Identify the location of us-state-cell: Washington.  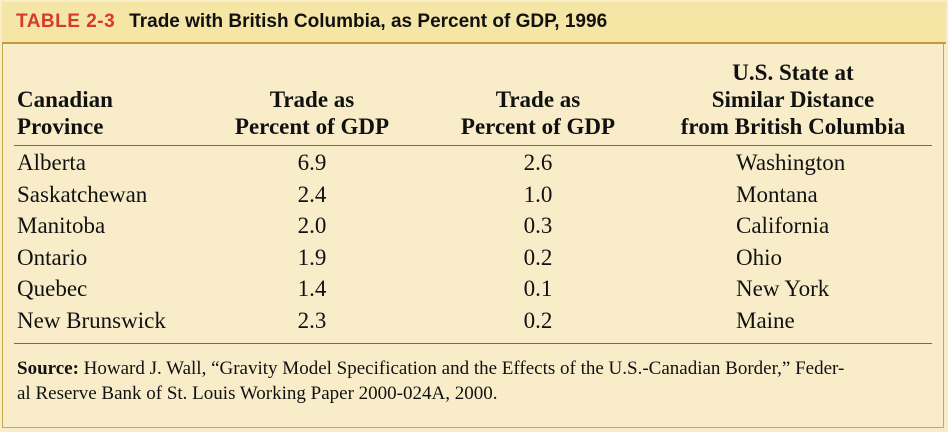
(791, 162).